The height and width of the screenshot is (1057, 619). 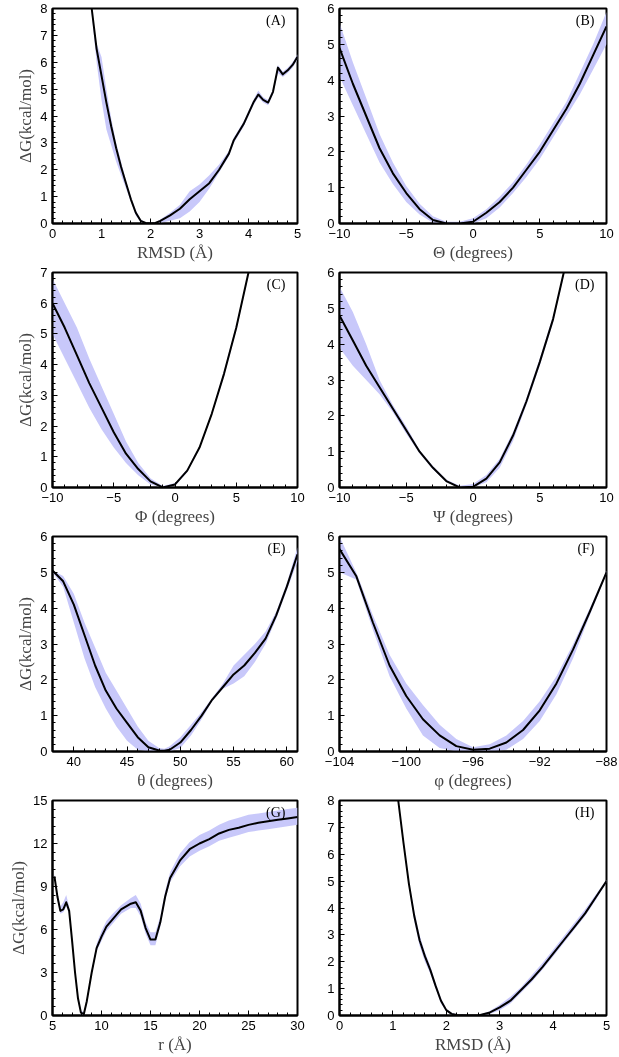 What do you see at coordinates (199, 233) in the screenshot?
I see `x-tick-label: 3` at bounding box center [199, 233].